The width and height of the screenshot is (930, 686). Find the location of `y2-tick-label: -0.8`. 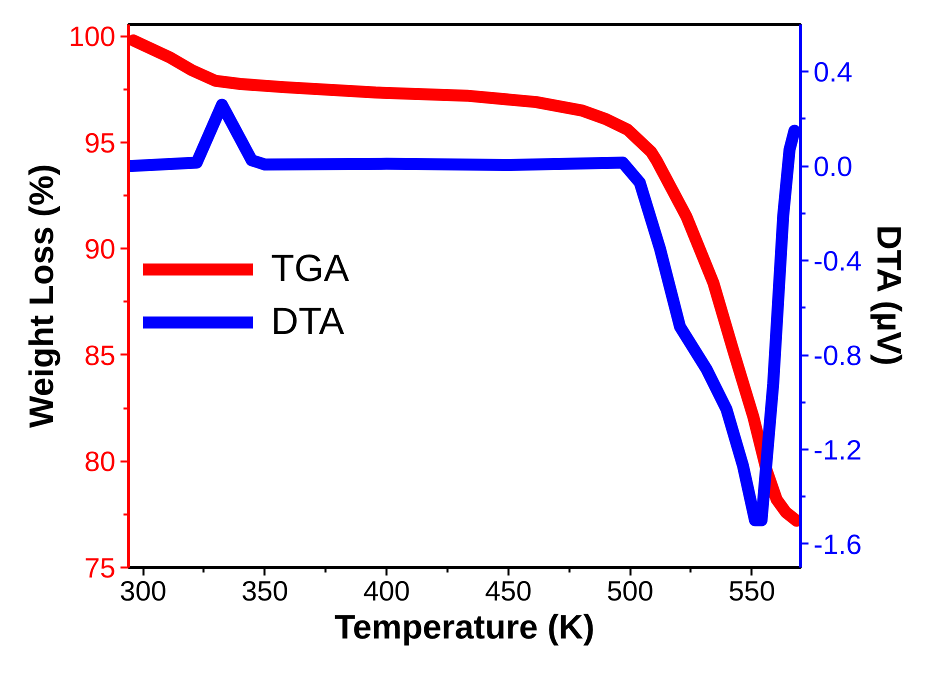

y2-tick-label: -0.8 is located at coordinates (838, 356).